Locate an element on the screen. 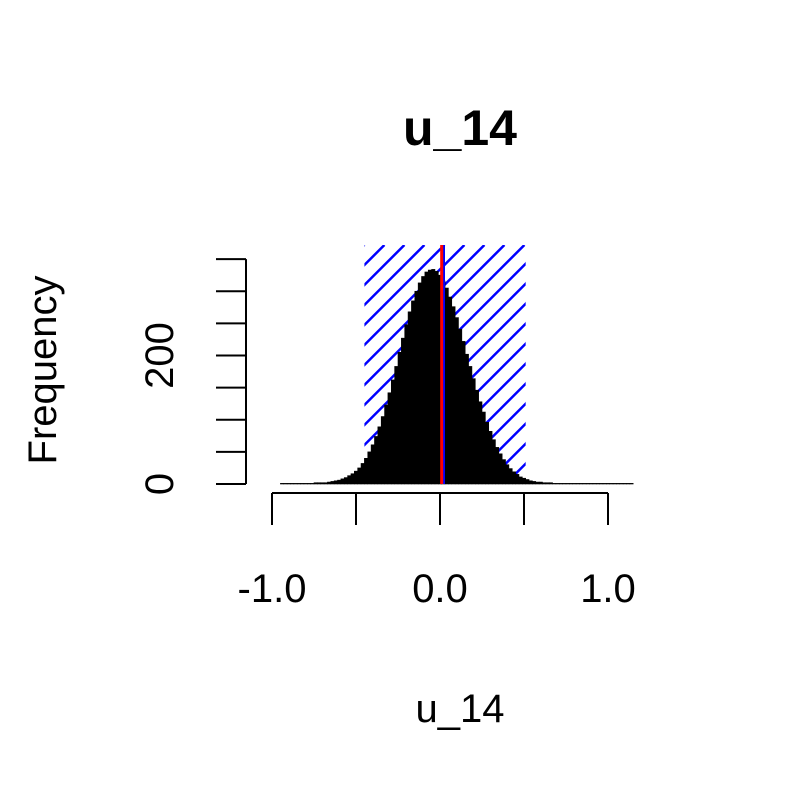  x-tick-label: 1.0 is located at coordinates (608, 589).